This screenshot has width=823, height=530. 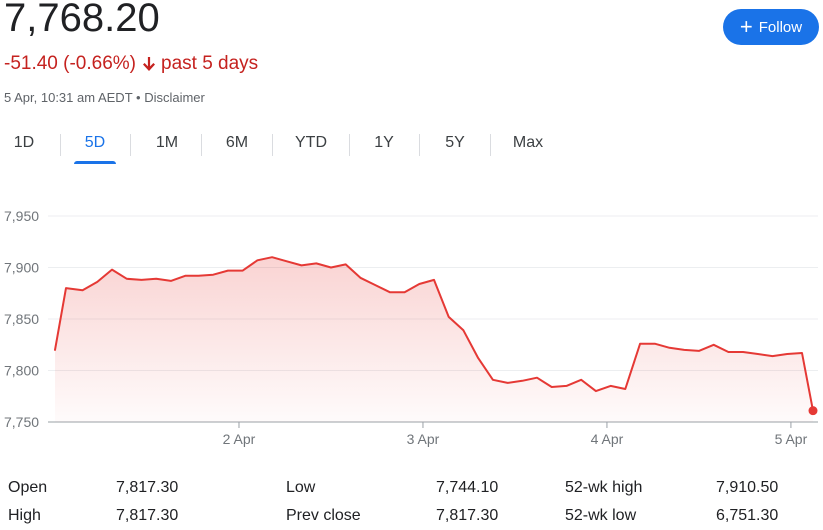 I want to click on y-tick-label: 7,900, so click(x=21, y=268).